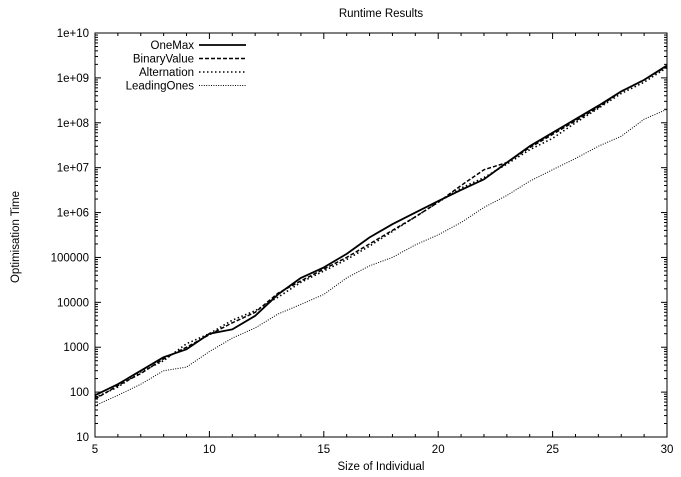 The image size is (681, 477). Describe the element at coordinates (79, 393) in the screenshot. I see `y-tick-label: 100` at that location.